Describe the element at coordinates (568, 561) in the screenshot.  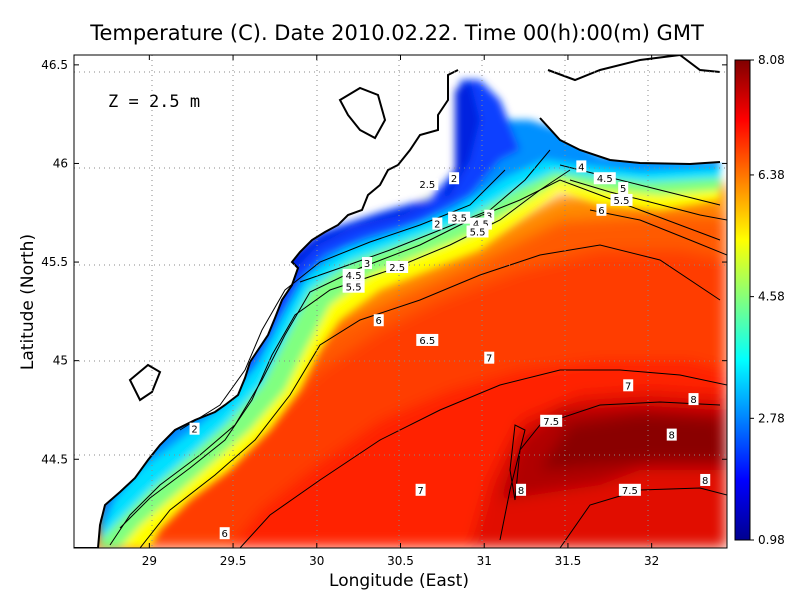
I see `x-tick-label: 31.5` at that location.